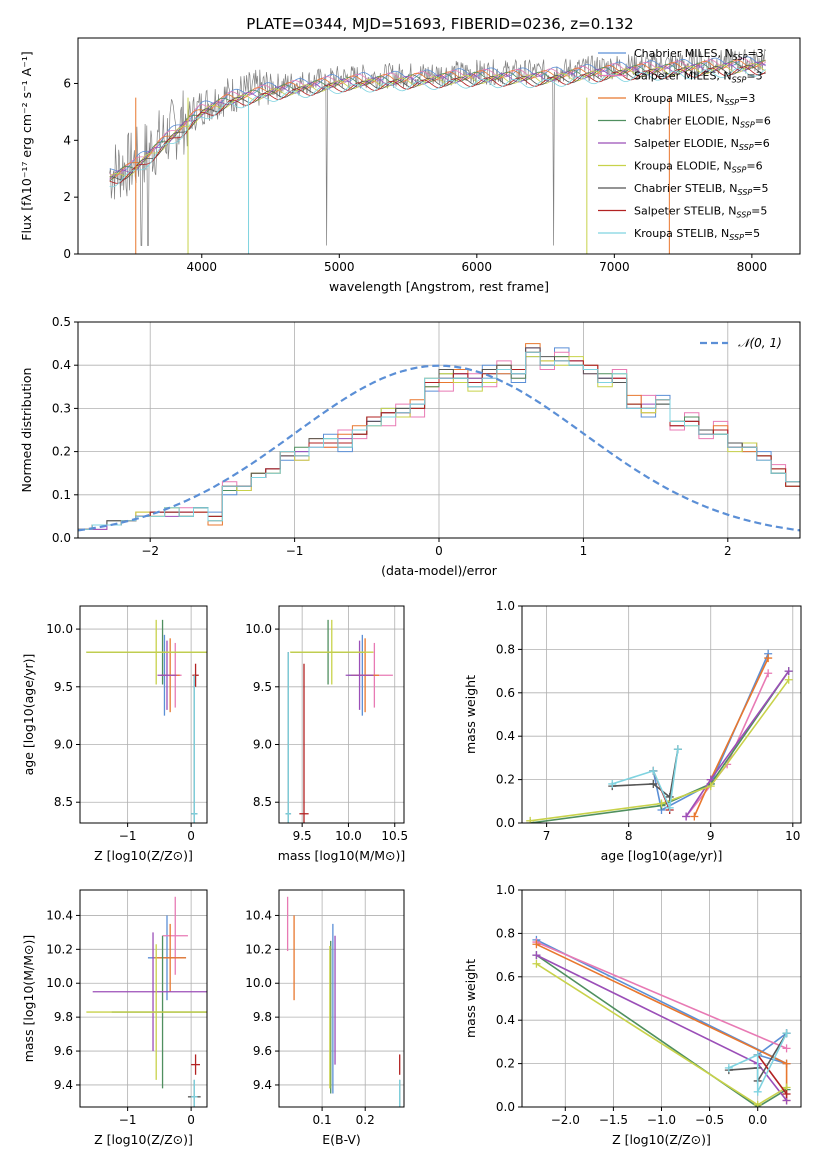 This screenshot has width=819, height=1170. Describe the element at coordinates (63, 687) in the screenshot. I see `y-tick-label: 9.5` at that location.